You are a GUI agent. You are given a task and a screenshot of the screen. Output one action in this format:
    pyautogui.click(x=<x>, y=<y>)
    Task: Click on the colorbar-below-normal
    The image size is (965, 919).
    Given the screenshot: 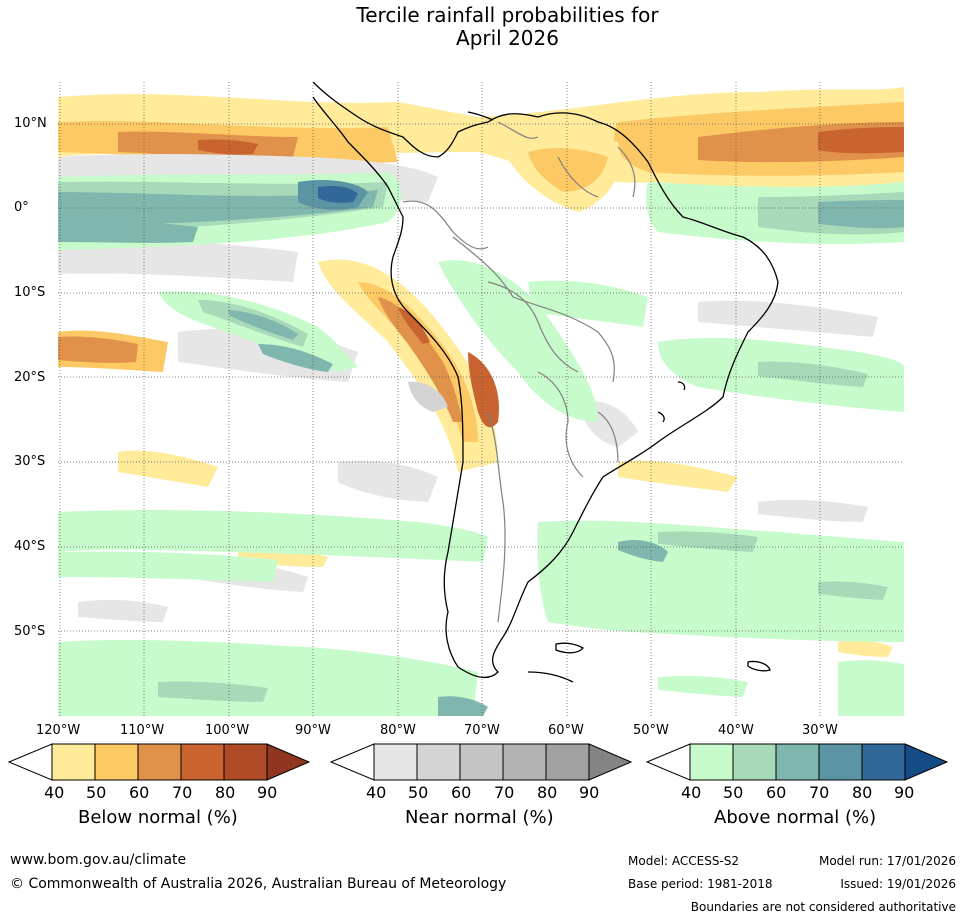 What is the action you would take?
    pyautogui.click(x=159, y=762)
    